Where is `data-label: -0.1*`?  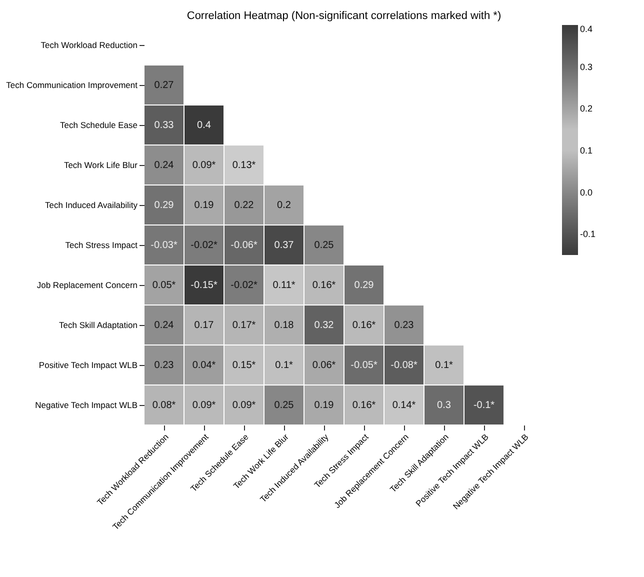 data-label: -0.1* is located at coordinates (484, 405).